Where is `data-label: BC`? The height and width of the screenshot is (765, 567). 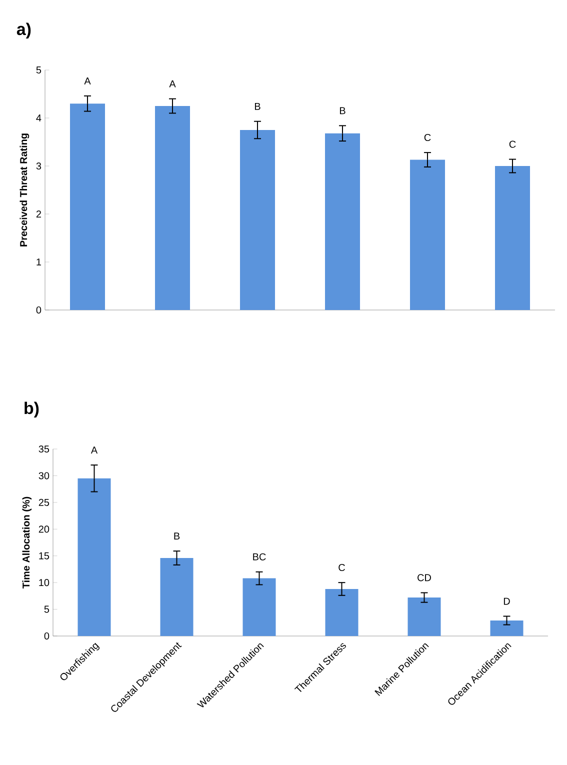 data-label: BC is located at coordinates (259, 556).